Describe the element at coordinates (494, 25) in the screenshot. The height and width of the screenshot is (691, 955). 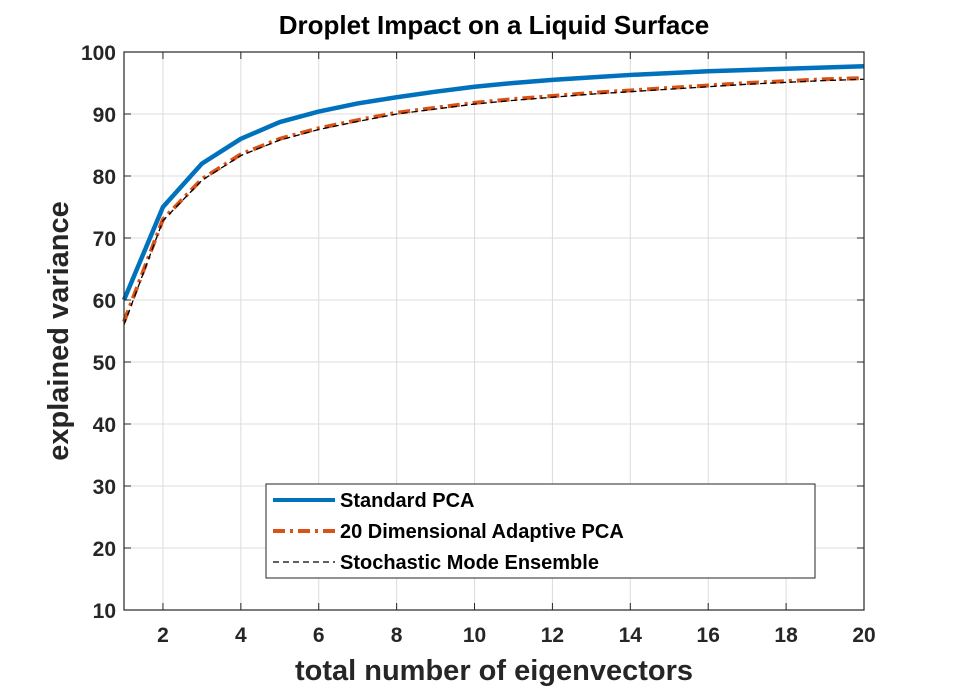
I see `chart-title: Droplet Impact on a Liquid Surface` at that location.